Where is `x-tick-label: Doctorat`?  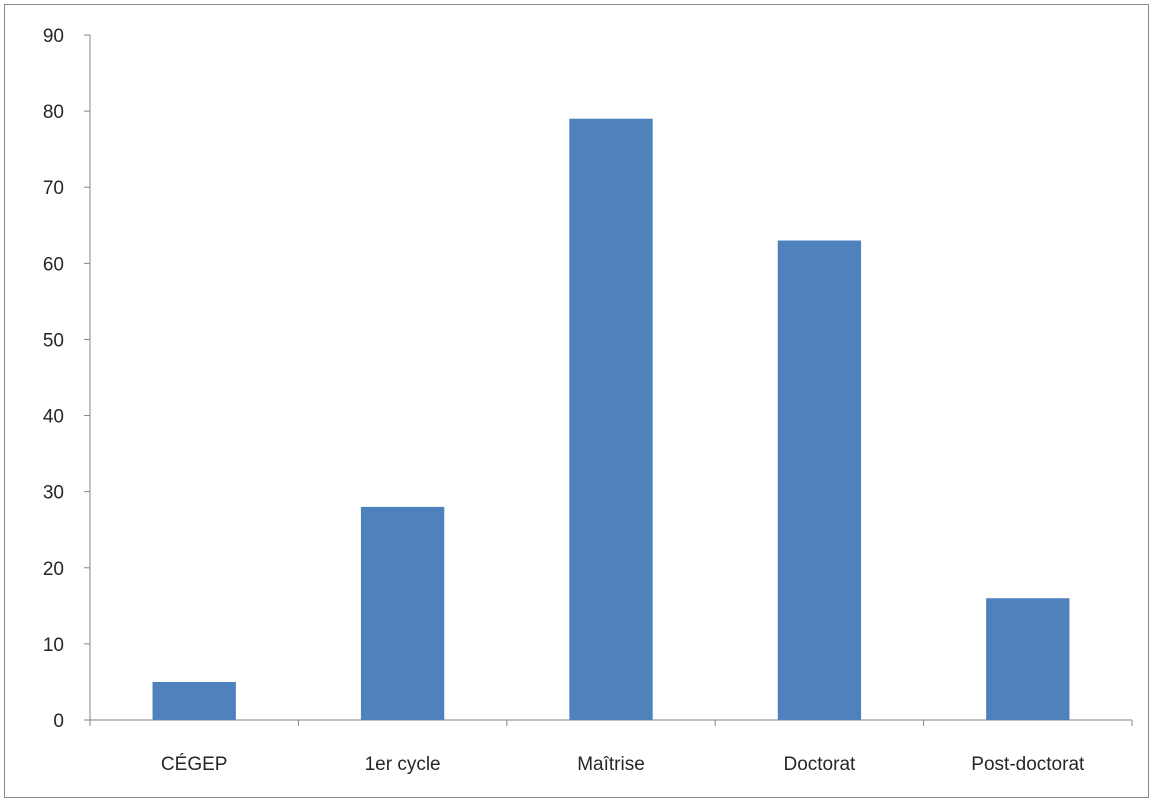
x-tick-label: Doctorat is located at coordinates (819, 764).